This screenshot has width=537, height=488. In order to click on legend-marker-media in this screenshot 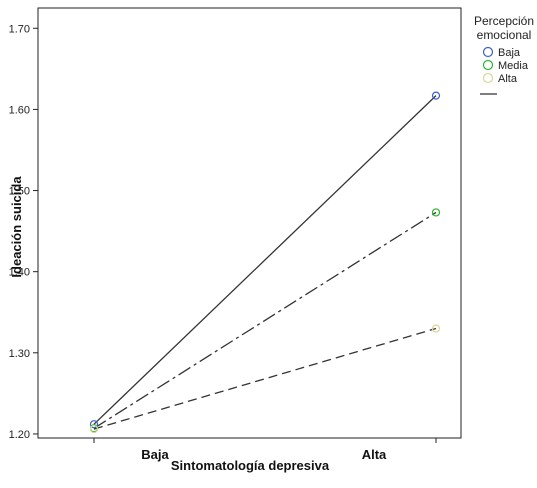, I will do `click(488, 65)`.